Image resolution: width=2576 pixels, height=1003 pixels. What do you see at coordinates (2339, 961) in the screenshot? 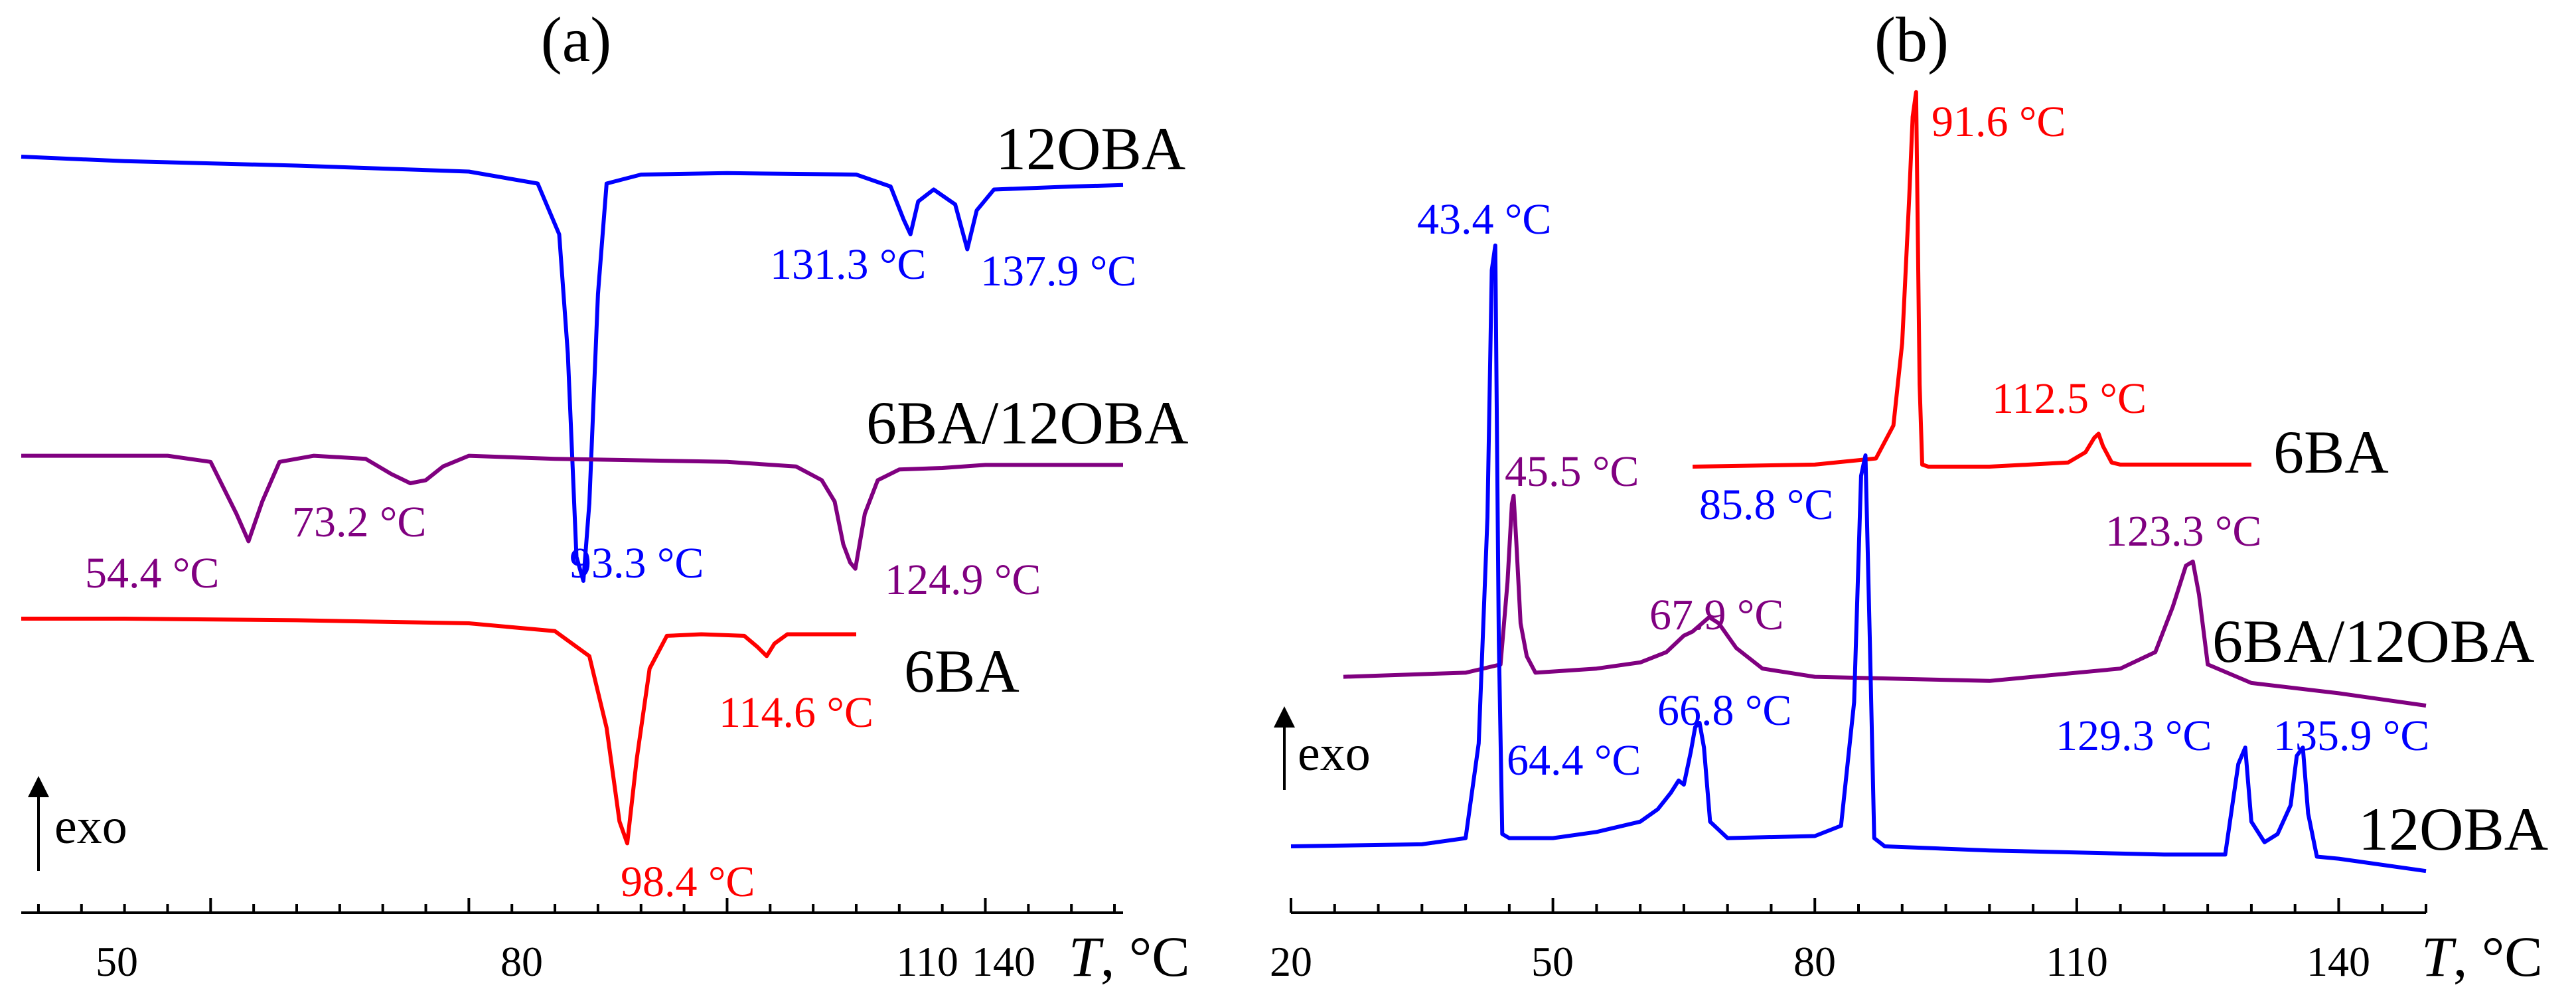
I see `panel-b-tick-label-140: 140` at bounding box center [2339, 961].